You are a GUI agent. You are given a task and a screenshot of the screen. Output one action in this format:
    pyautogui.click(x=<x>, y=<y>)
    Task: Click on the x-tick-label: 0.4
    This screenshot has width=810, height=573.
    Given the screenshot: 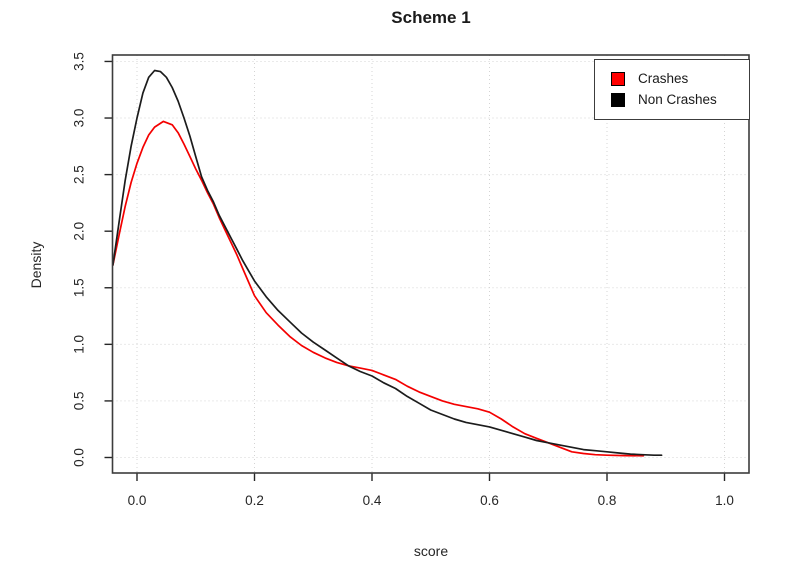 What is the action you would take?
    pyautogui.click(x=372, y=500)
    